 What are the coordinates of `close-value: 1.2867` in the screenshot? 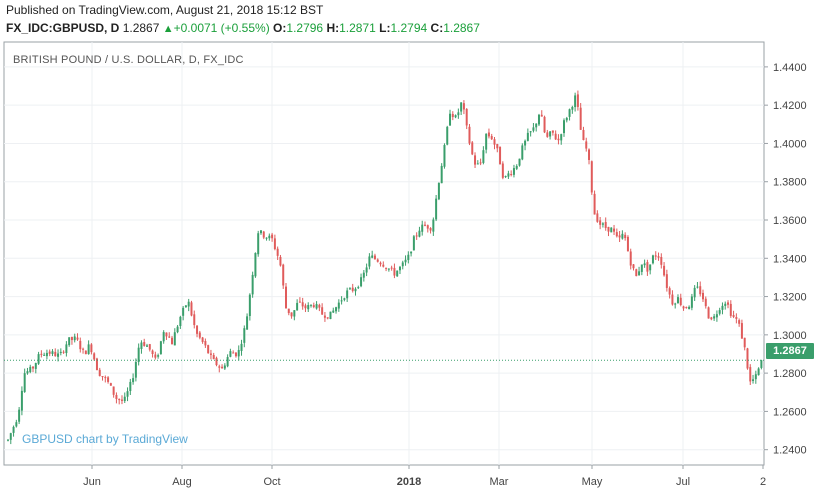 It's located at (461, 28).